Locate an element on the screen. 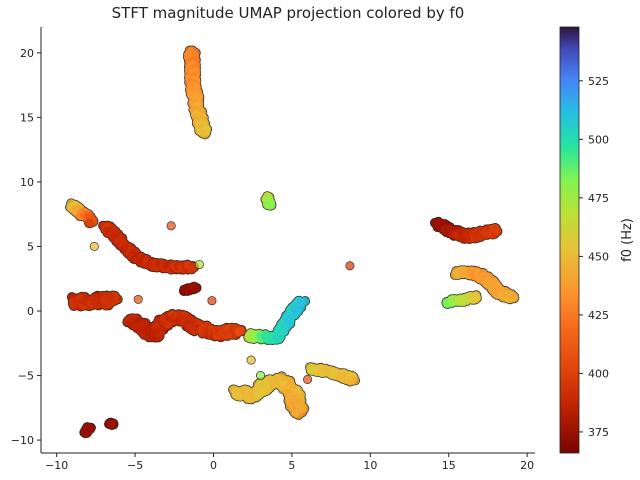 The height and width of the screenshot is (480, 640). colorbar-tick-label: 500 is located at coordinates (598, 139).